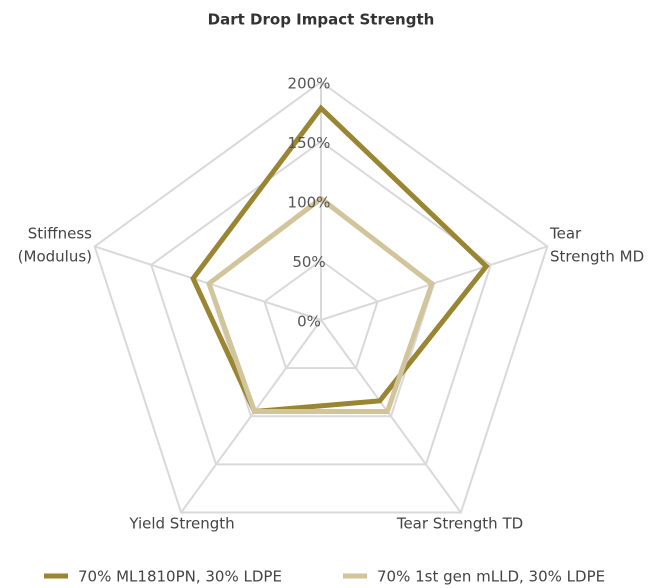 The image size is (662, 588). I want to click on grid-ring, so click(321, 314).